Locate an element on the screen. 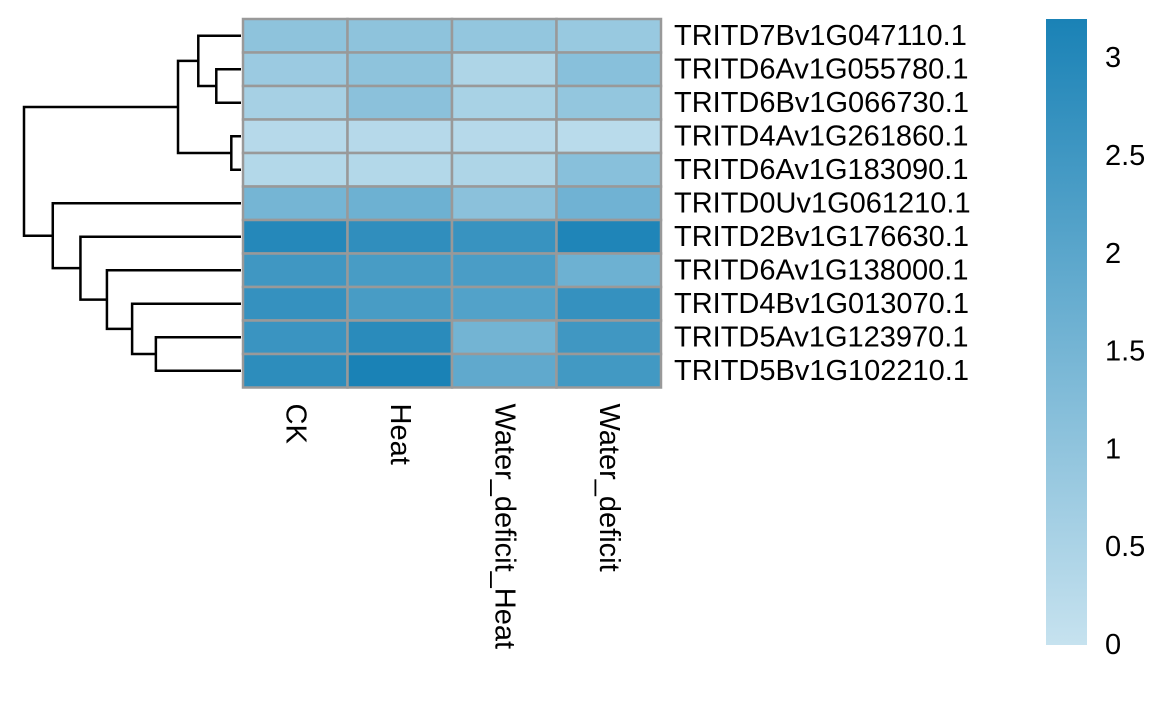 Image resolution: width=1172 pixels, height=711 pixels. column-label: CK is located at coordinates (295, 424).